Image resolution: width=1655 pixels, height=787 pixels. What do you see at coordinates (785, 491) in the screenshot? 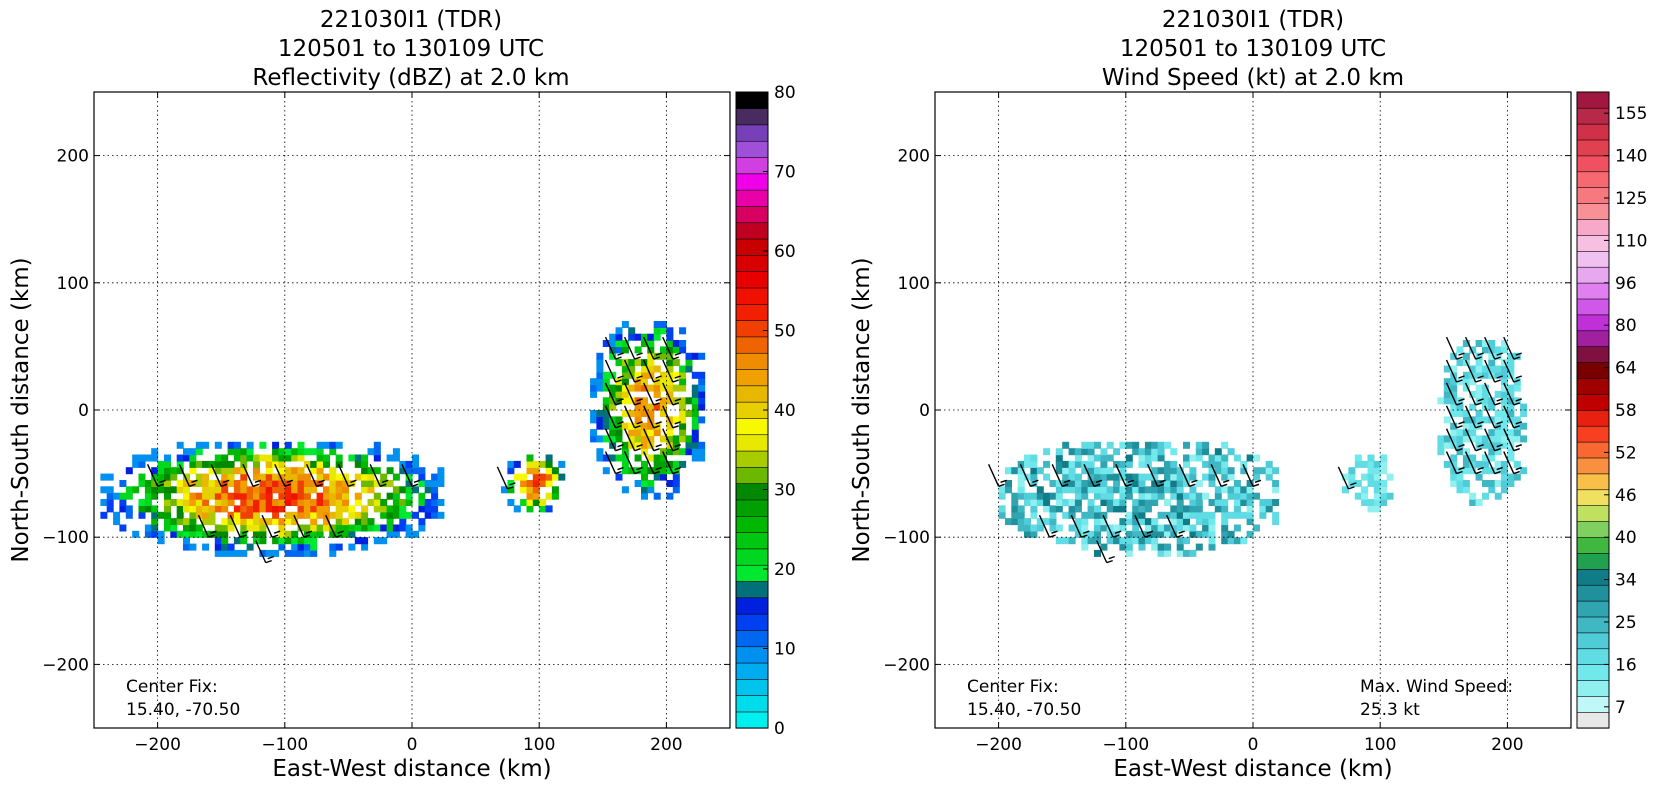
I see `colorbar-tick-label: 30` at bounding box center [785, 491].